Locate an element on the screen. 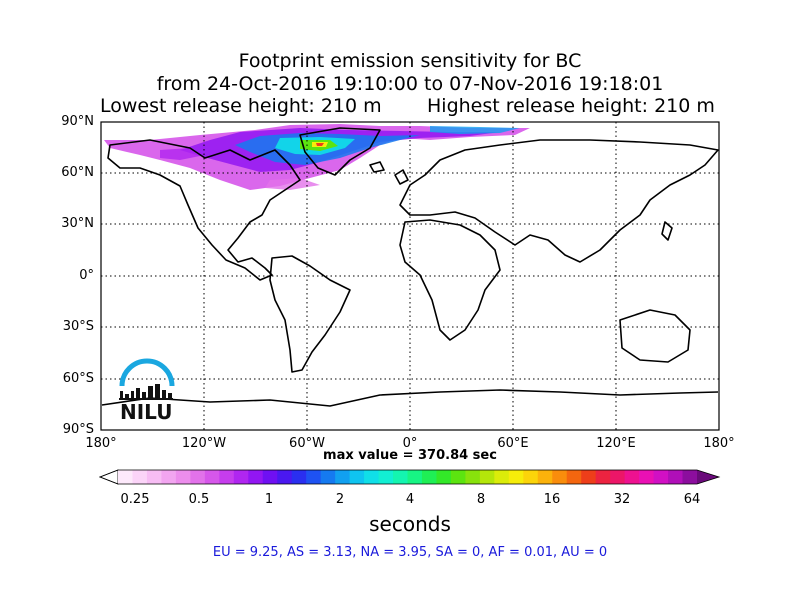  lon-tick-label: 60°E is located at coordinates (513, 443).